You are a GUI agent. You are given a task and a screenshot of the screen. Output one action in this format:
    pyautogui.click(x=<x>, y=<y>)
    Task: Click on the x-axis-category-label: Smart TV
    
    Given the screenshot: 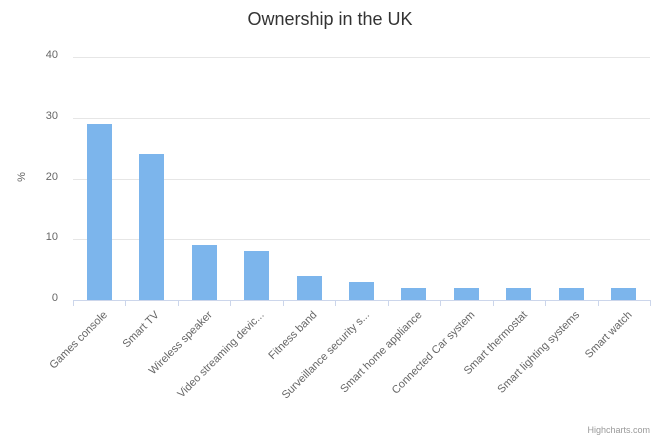 What is the action you would take?
    pyautogui.click(x=141, y=330)
    